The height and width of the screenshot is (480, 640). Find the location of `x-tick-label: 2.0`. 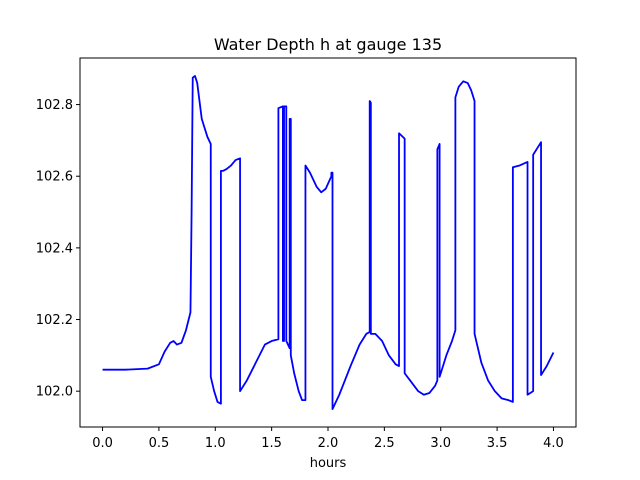

x-tick-label: 2.0 is located at coordinates (328, 443).